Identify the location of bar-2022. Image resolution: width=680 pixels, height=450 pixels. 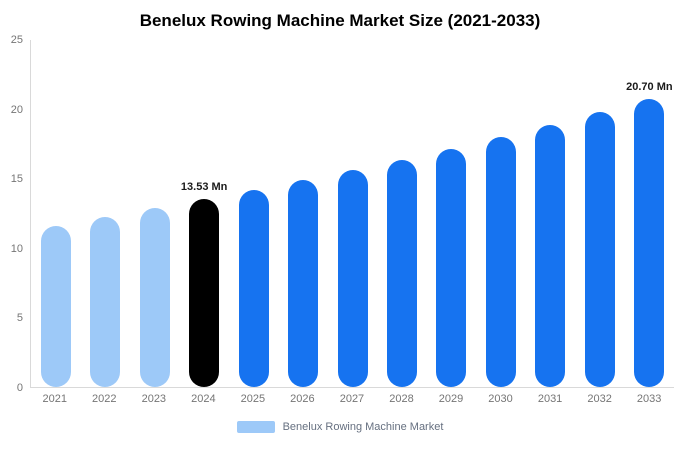
(105, 302).